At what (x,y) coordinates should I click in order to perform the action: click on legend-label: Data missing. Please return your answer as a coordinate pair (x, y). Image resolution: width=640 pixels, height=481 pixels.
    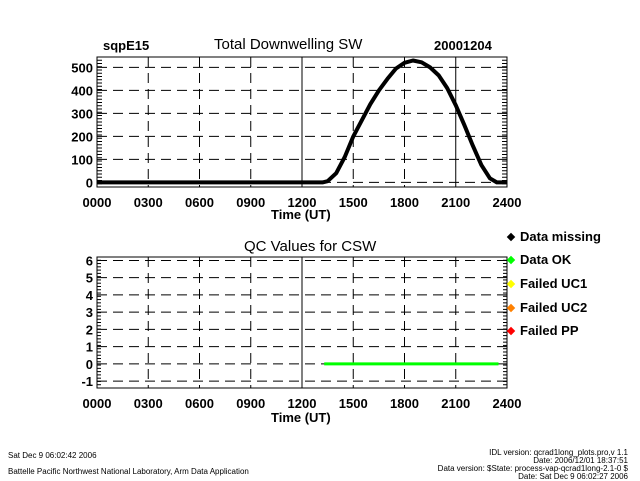
    Looking at the image, I should click on (560, 236).